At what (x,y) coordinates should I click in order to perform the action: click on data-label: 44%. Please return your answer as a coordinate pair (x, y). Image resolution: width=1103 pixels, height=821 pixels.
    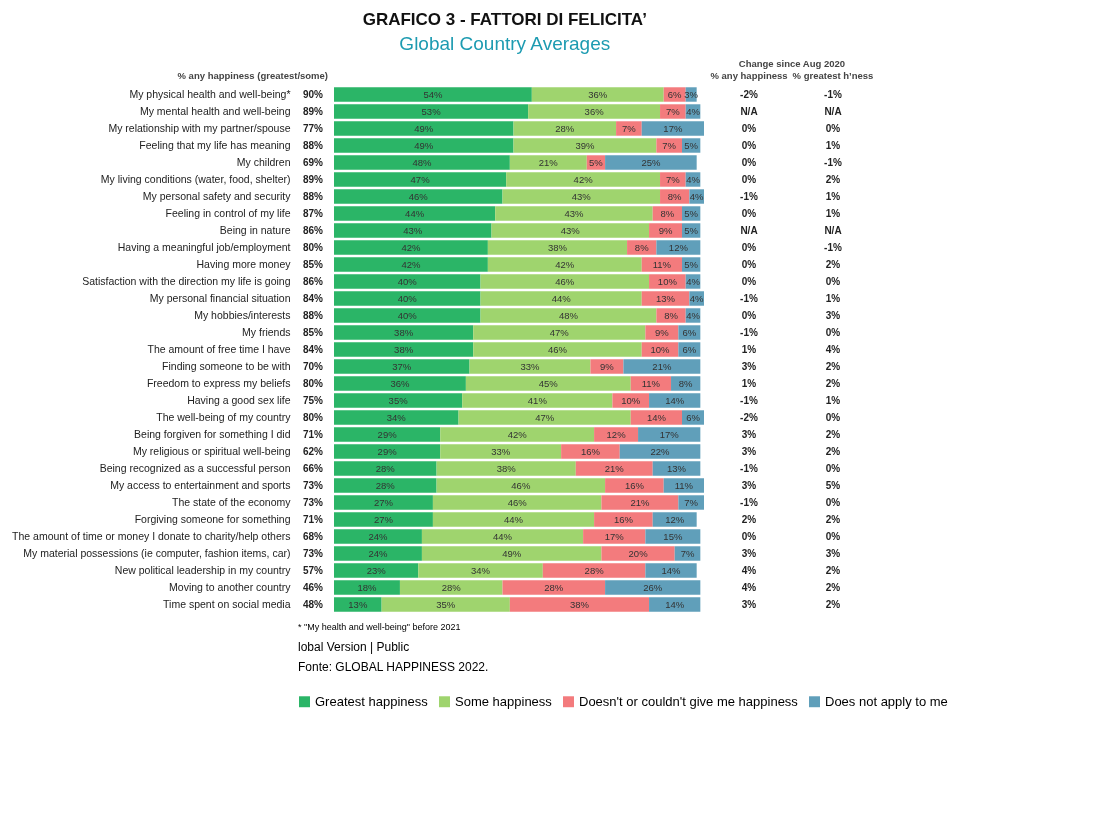
    Looking at the image, I should click on (503, 536).